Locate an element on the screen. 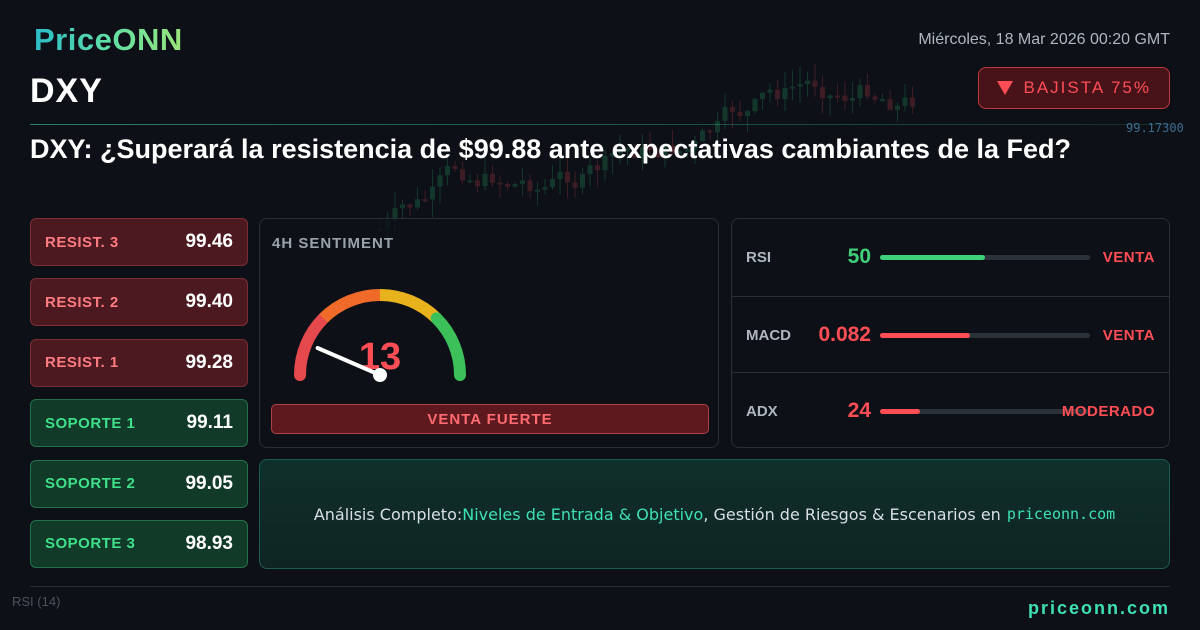  level-resist-3: RESIST. 3 99.46 is located at coordinates (139, 242).